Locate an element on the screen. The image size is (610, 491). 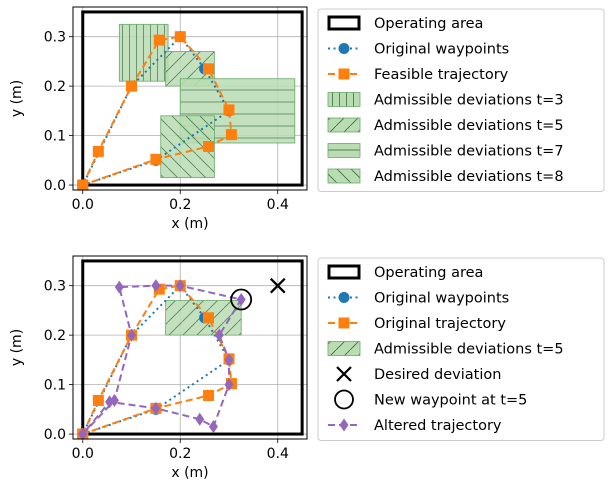
new-waypoint-circle is located at coordinates (241, 299).